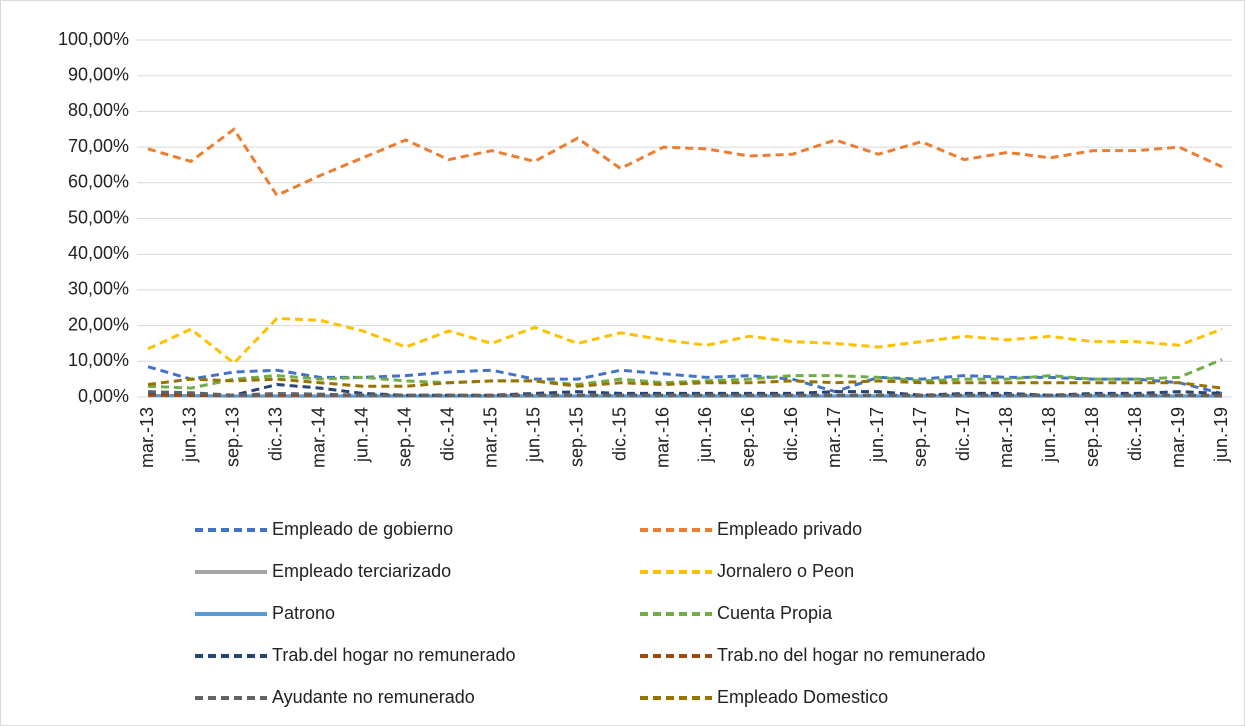 The height and width of the screenshot is (726, 1245). Describe the element at coordinates (103, 396) in the screenshot. I see `y-tick-label: 0,00%` at that location.